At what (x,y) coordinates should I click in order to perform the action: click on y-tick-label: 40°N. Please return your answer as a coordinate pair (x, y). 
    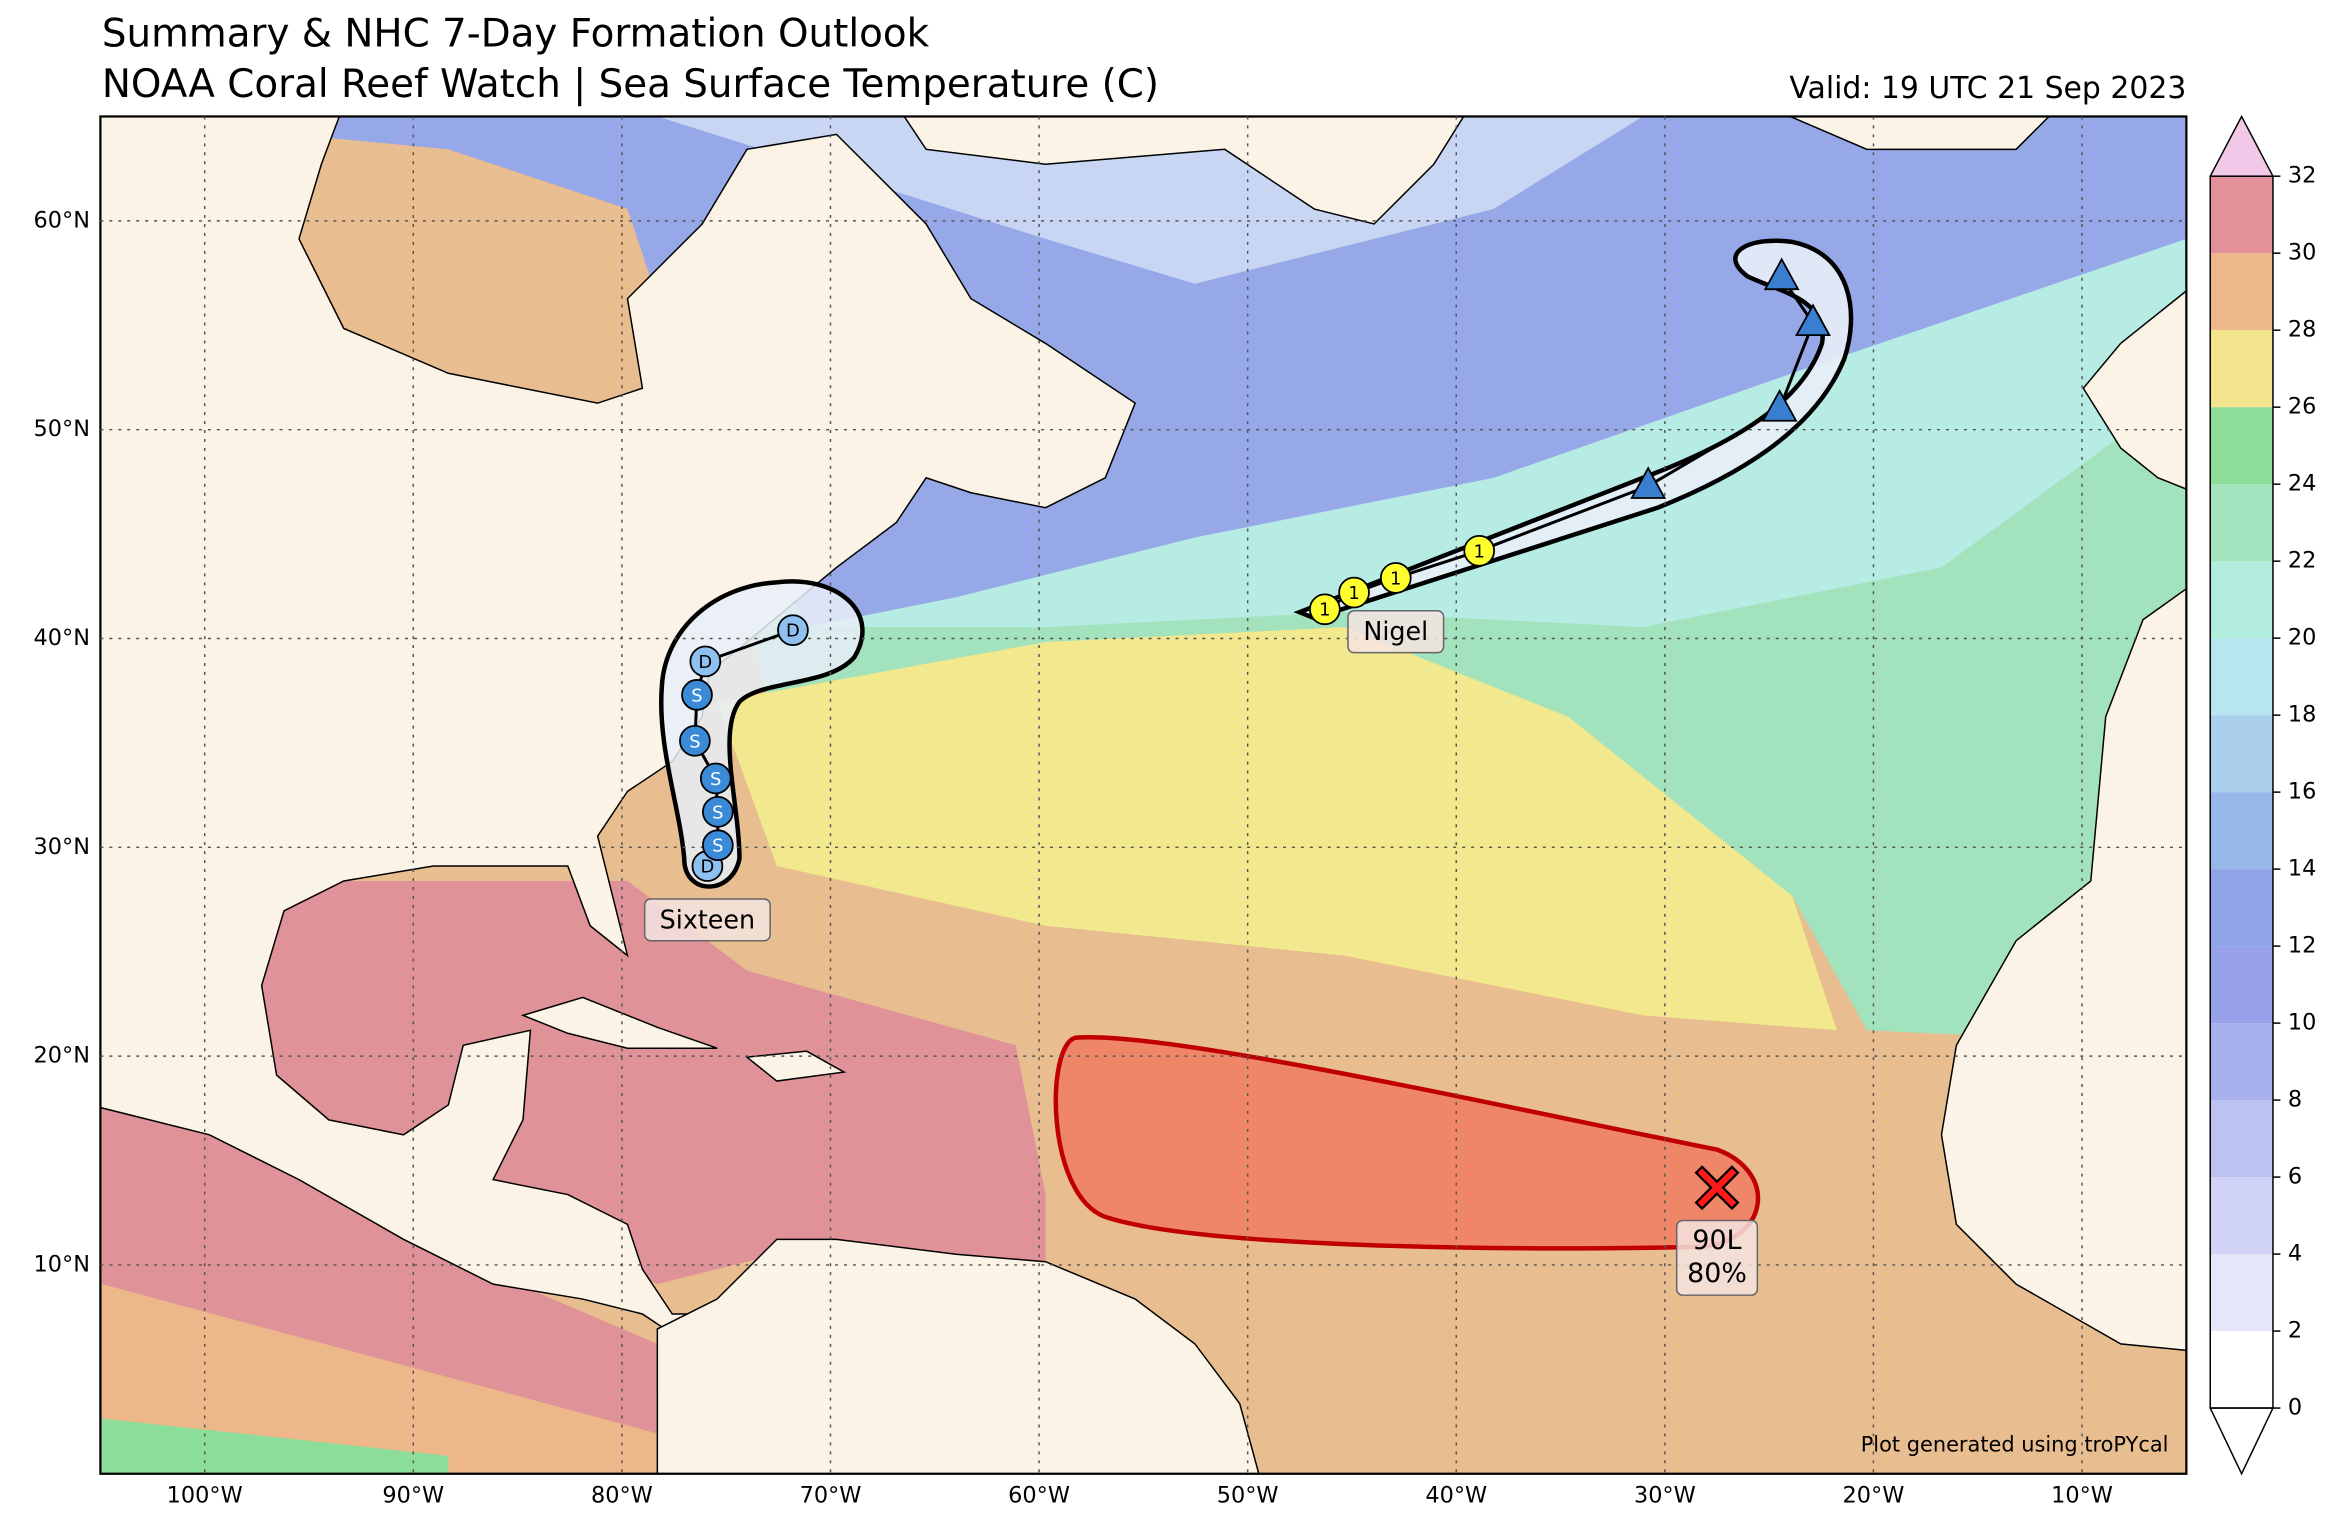
    Looking at the image, I should click on (62, 638).